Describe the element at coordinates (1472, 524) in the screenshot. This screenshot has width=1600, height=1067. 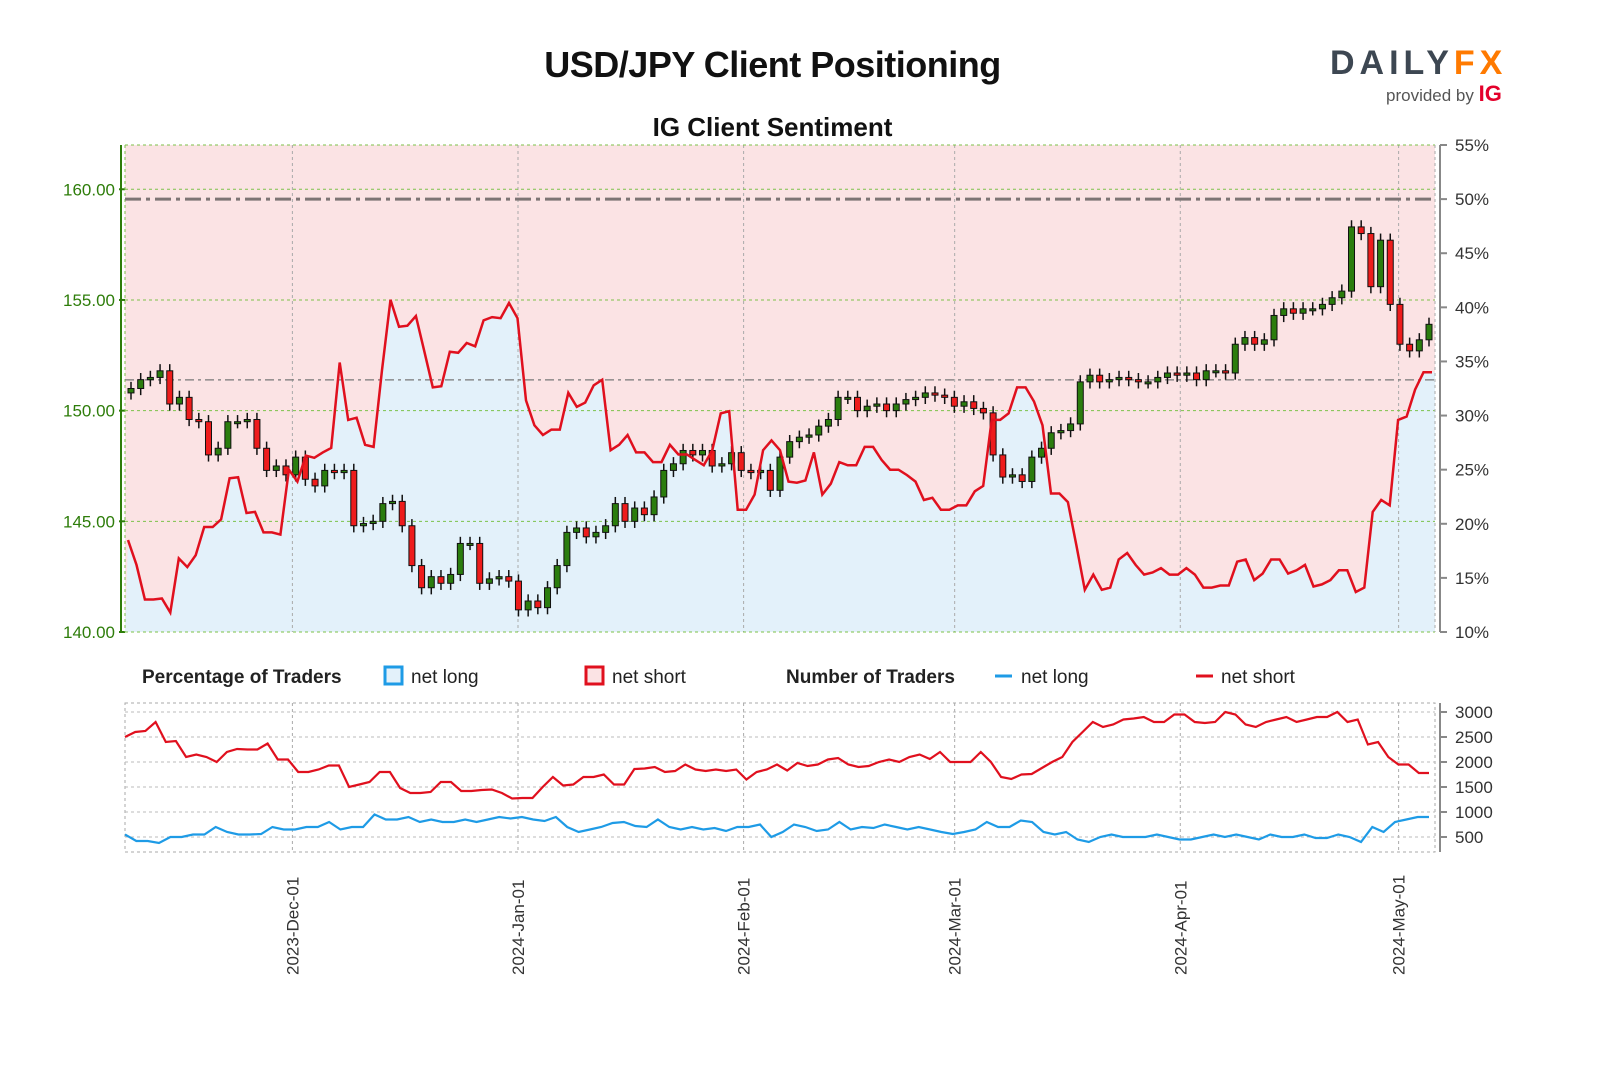
I see `percent-tick-label: 20%` at that location.